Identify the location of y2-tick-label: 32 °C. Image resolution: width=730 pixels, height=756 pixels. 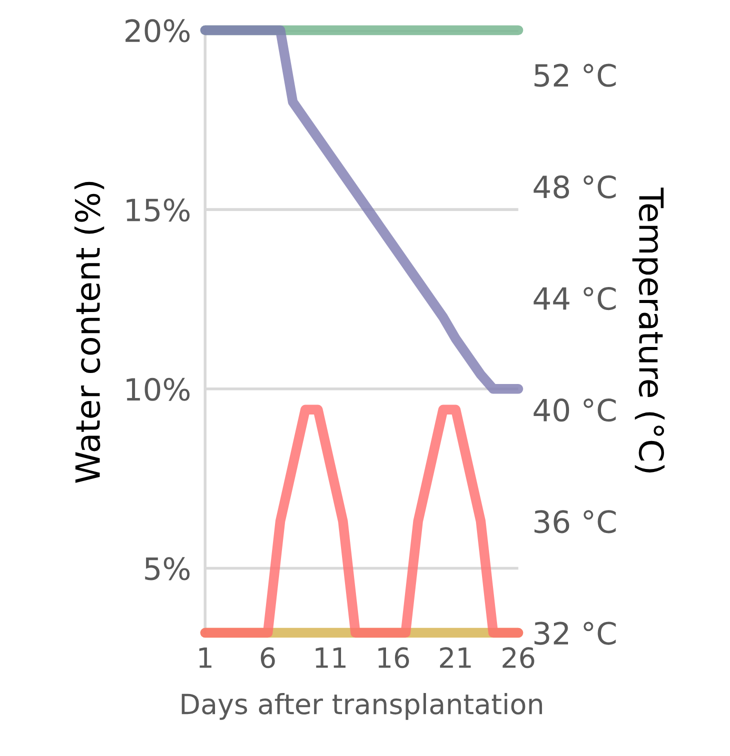
(575, 633).